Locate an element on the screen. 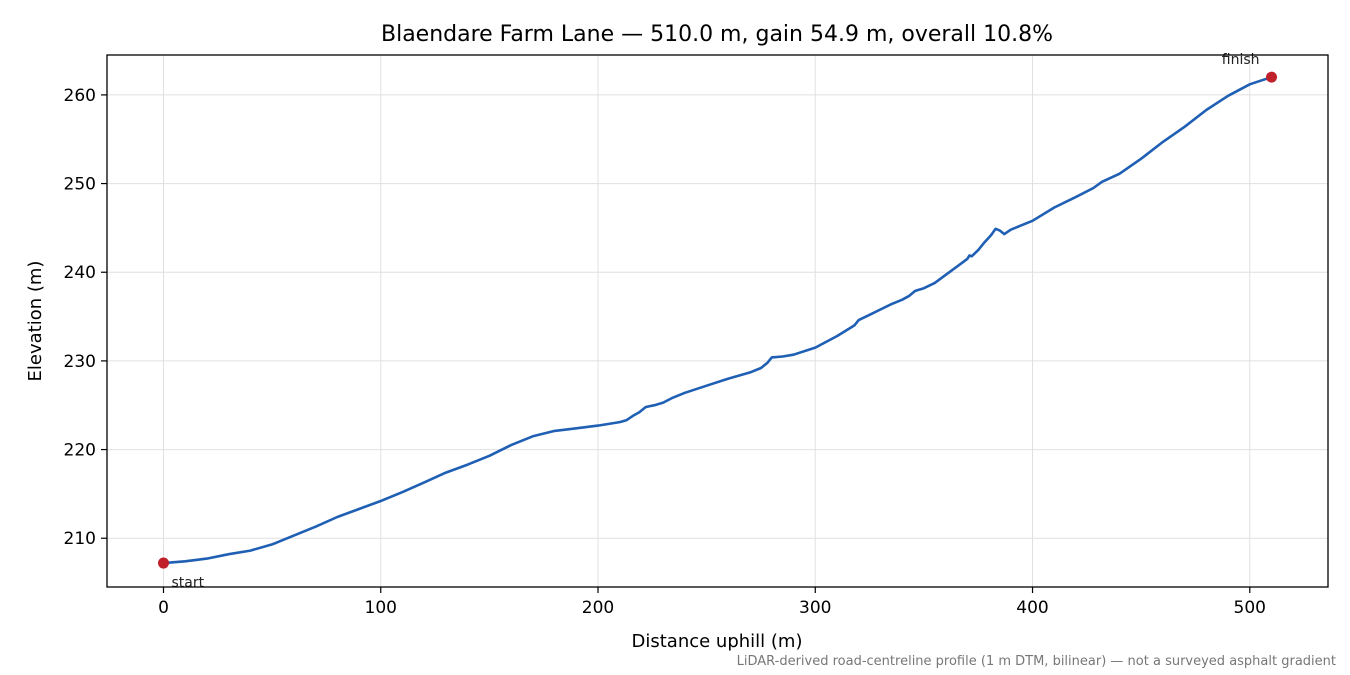 The width and height of the screenshot is (1350, 675). x-tick-label: 500 is located at coordinates (1250, 608).